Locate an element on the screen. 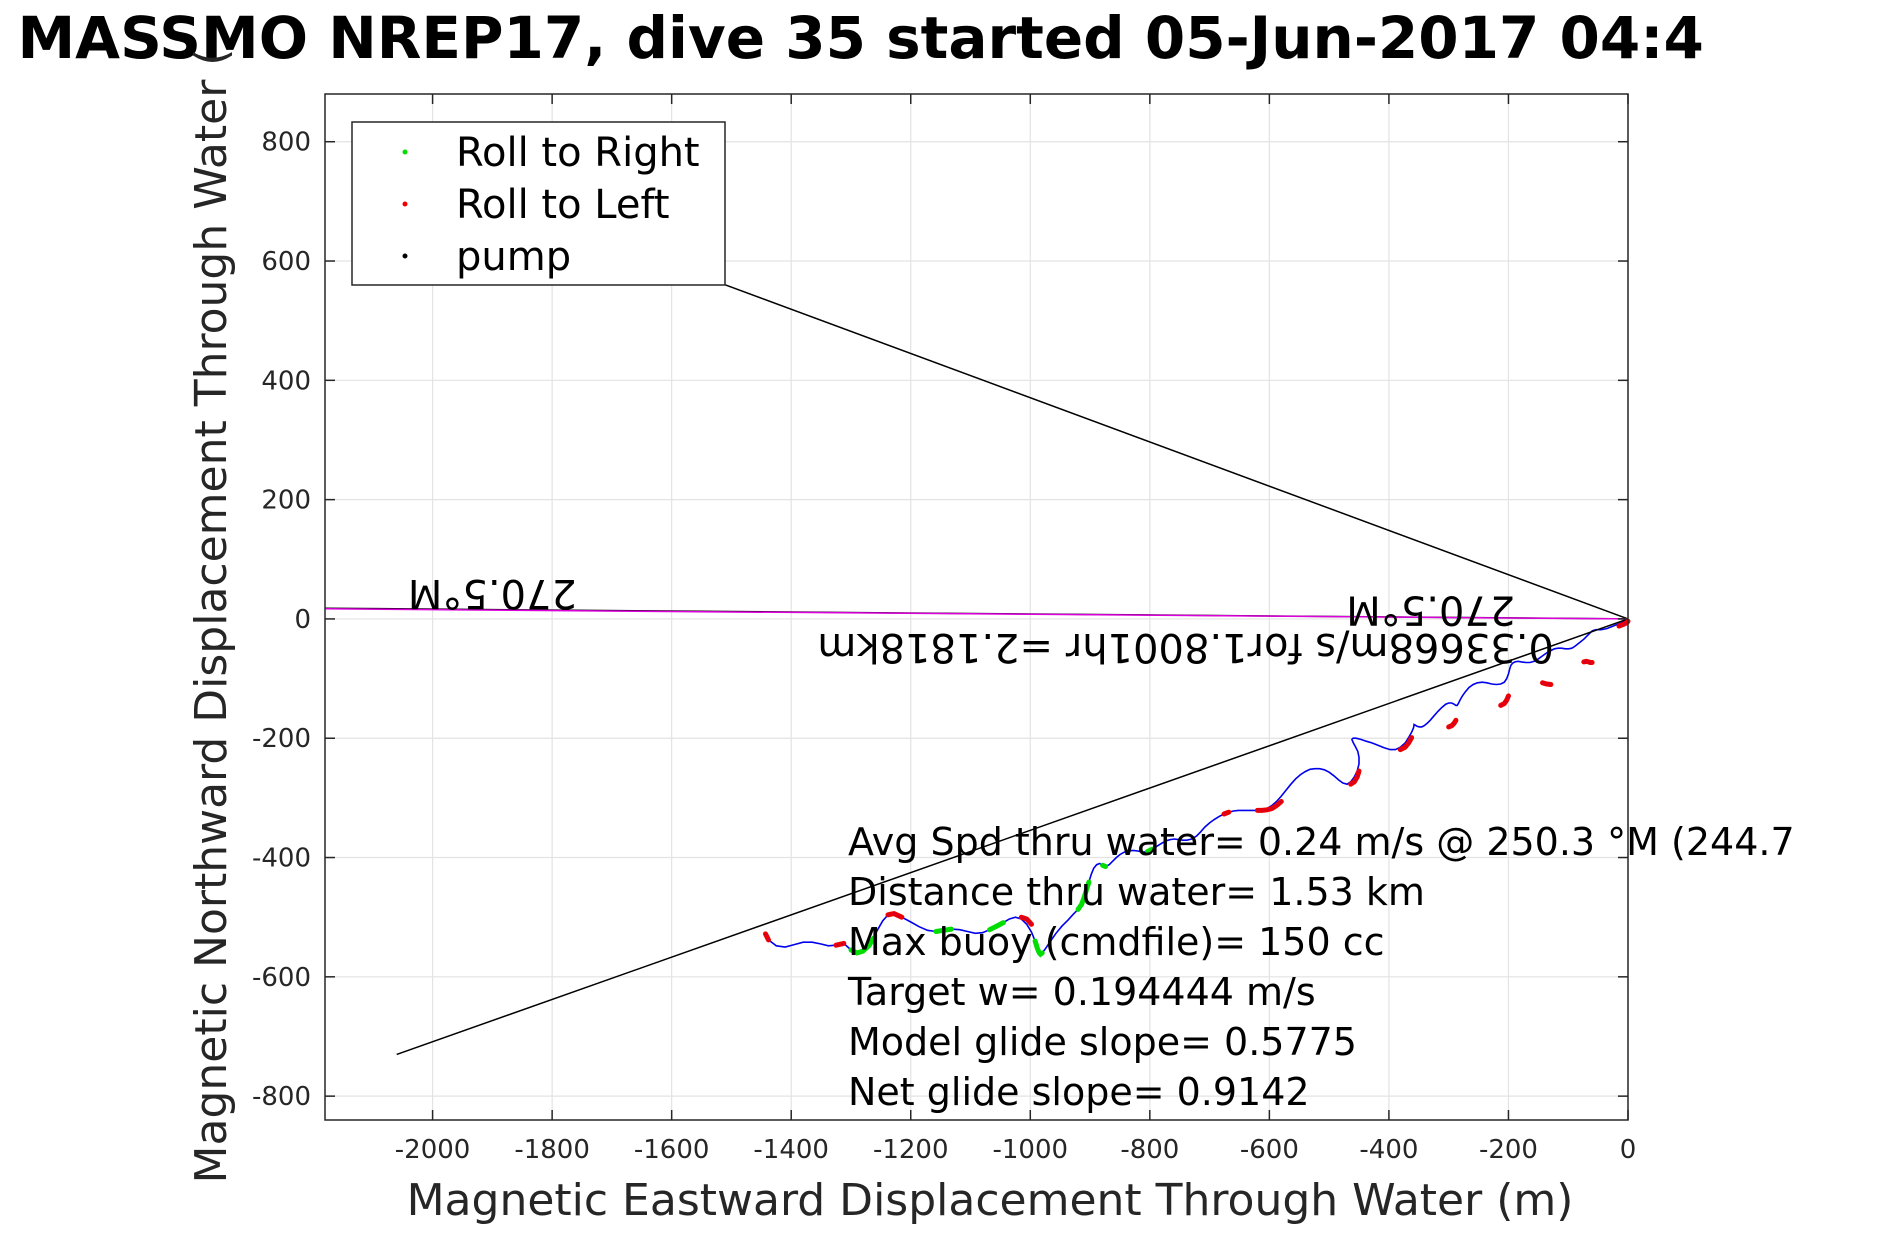  x-tick-label: -1200 is located at coordinates (911, 1150).